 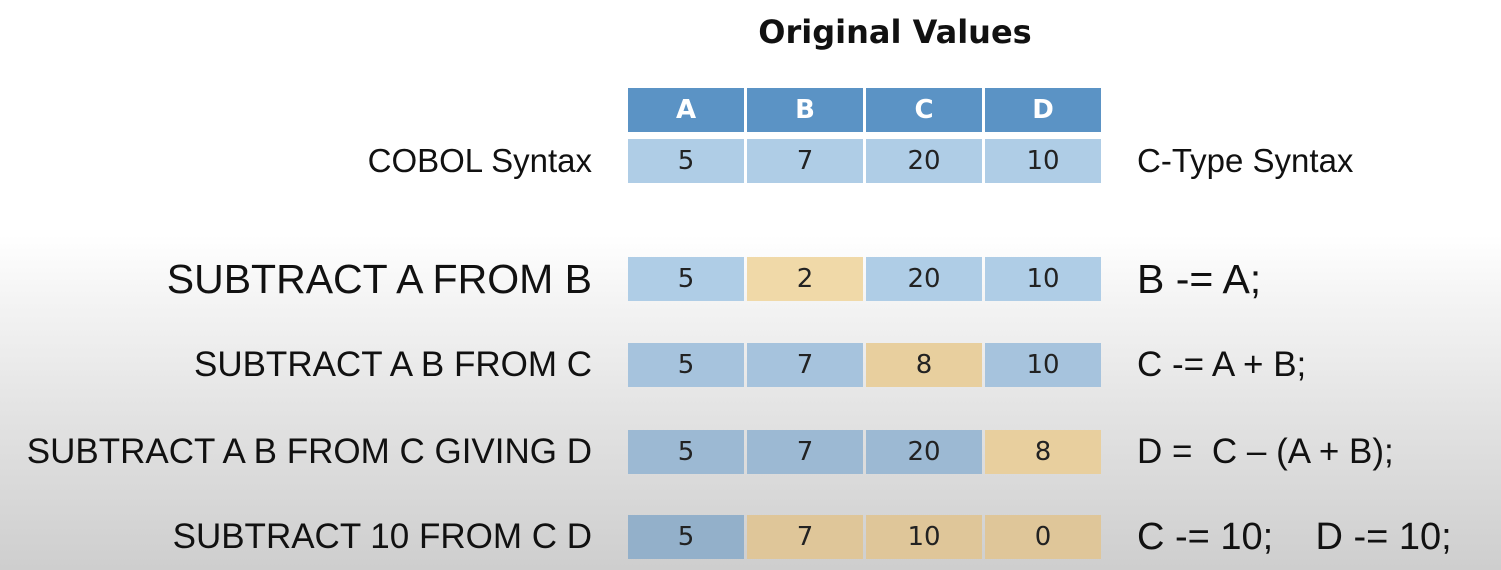 I want to click on operation-row: SUBTRACT A FROM B 5 2 20 10 B -= A;, so click(x=750, y=279).